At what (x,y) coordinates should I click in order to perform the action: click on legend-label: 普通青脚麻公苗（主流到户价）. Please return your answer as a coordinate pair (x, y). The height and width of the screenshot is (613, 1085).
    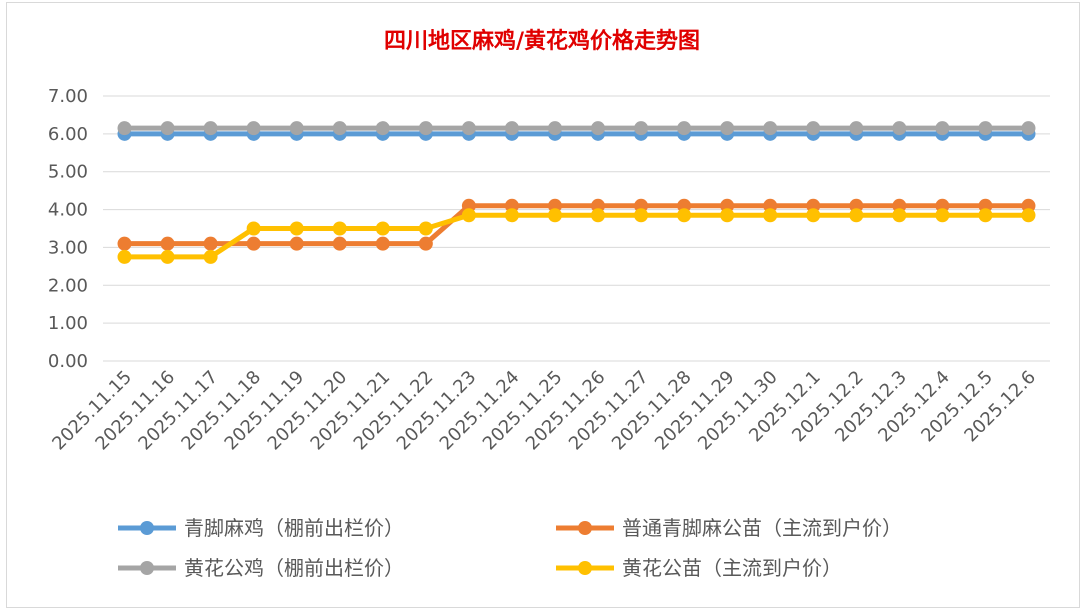
    Looking at the image, I should click on (762, 528).